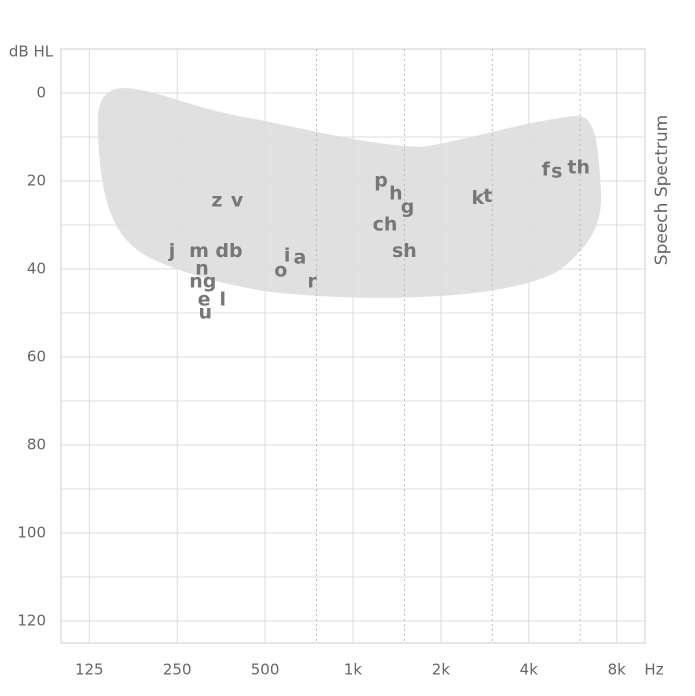 The height and width of the screenshot is (696, 695). What do you see at coordinates (31, 52) in the screenshot?
I see `y-axis-label: dB HL` at bounding box center [31, 52].